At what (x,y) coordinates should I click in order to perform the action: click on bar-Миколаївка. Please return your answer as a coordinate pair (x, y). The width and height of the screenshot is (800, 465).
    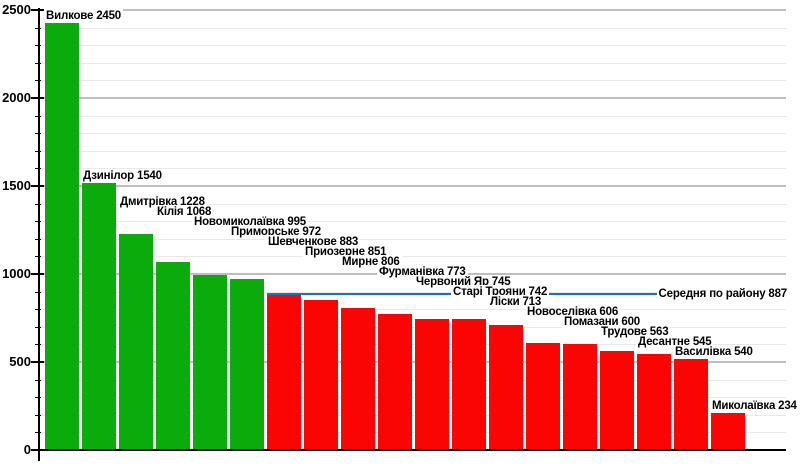
    Looking at the image, I should click on (728, 428).